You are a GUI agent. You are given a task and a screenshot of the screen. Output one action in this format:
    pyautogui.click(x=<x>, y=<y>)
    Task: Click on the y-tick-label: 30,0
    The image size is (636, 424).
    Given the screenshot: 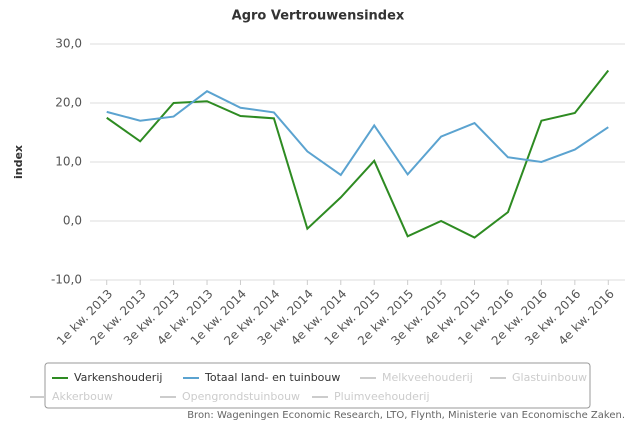 What is the action you would take?
    pyautogui.click(x=68, y=44)
    